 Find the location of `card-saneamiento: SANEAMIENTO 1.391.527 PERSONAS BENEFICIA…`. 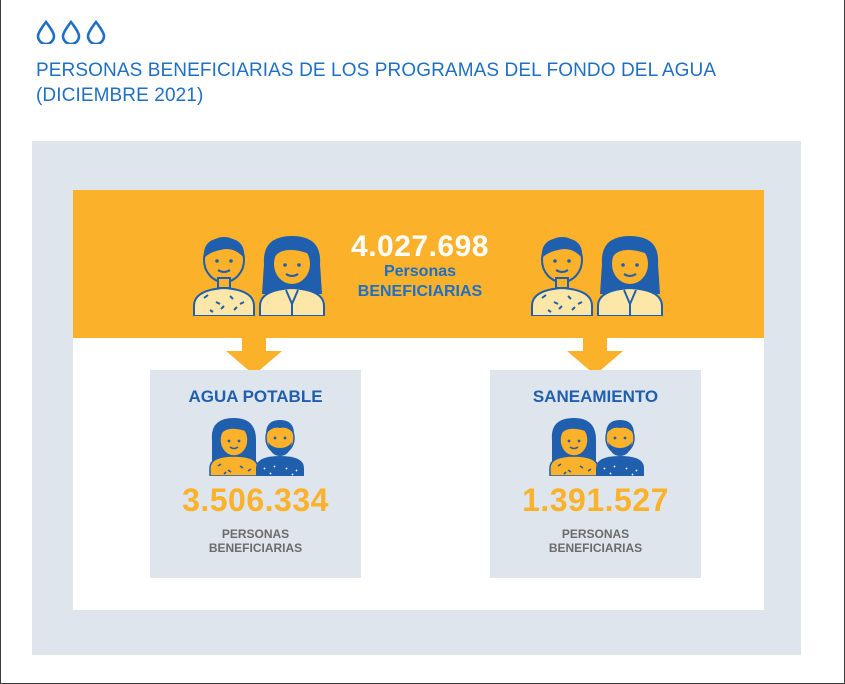

card-saneamiento: SANEAMIENTO 1.391.527 PERSONAS BENEFICIA… is located at coordinates (595, 474).